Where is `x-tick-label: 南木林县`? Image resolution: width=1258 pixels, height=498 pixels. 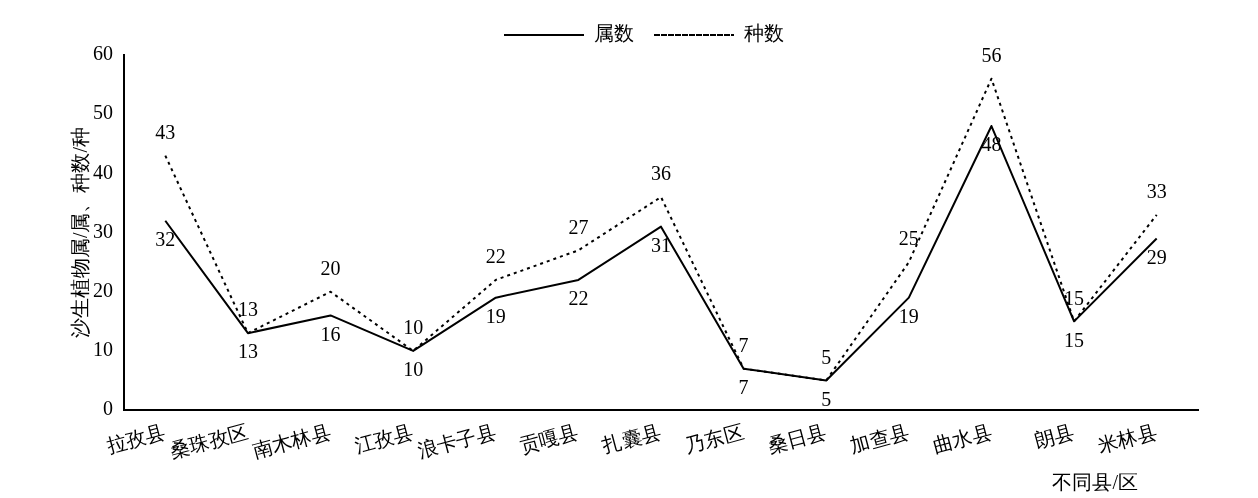 x-tick-label: 南木林县 is located at coordinates (291, 441).